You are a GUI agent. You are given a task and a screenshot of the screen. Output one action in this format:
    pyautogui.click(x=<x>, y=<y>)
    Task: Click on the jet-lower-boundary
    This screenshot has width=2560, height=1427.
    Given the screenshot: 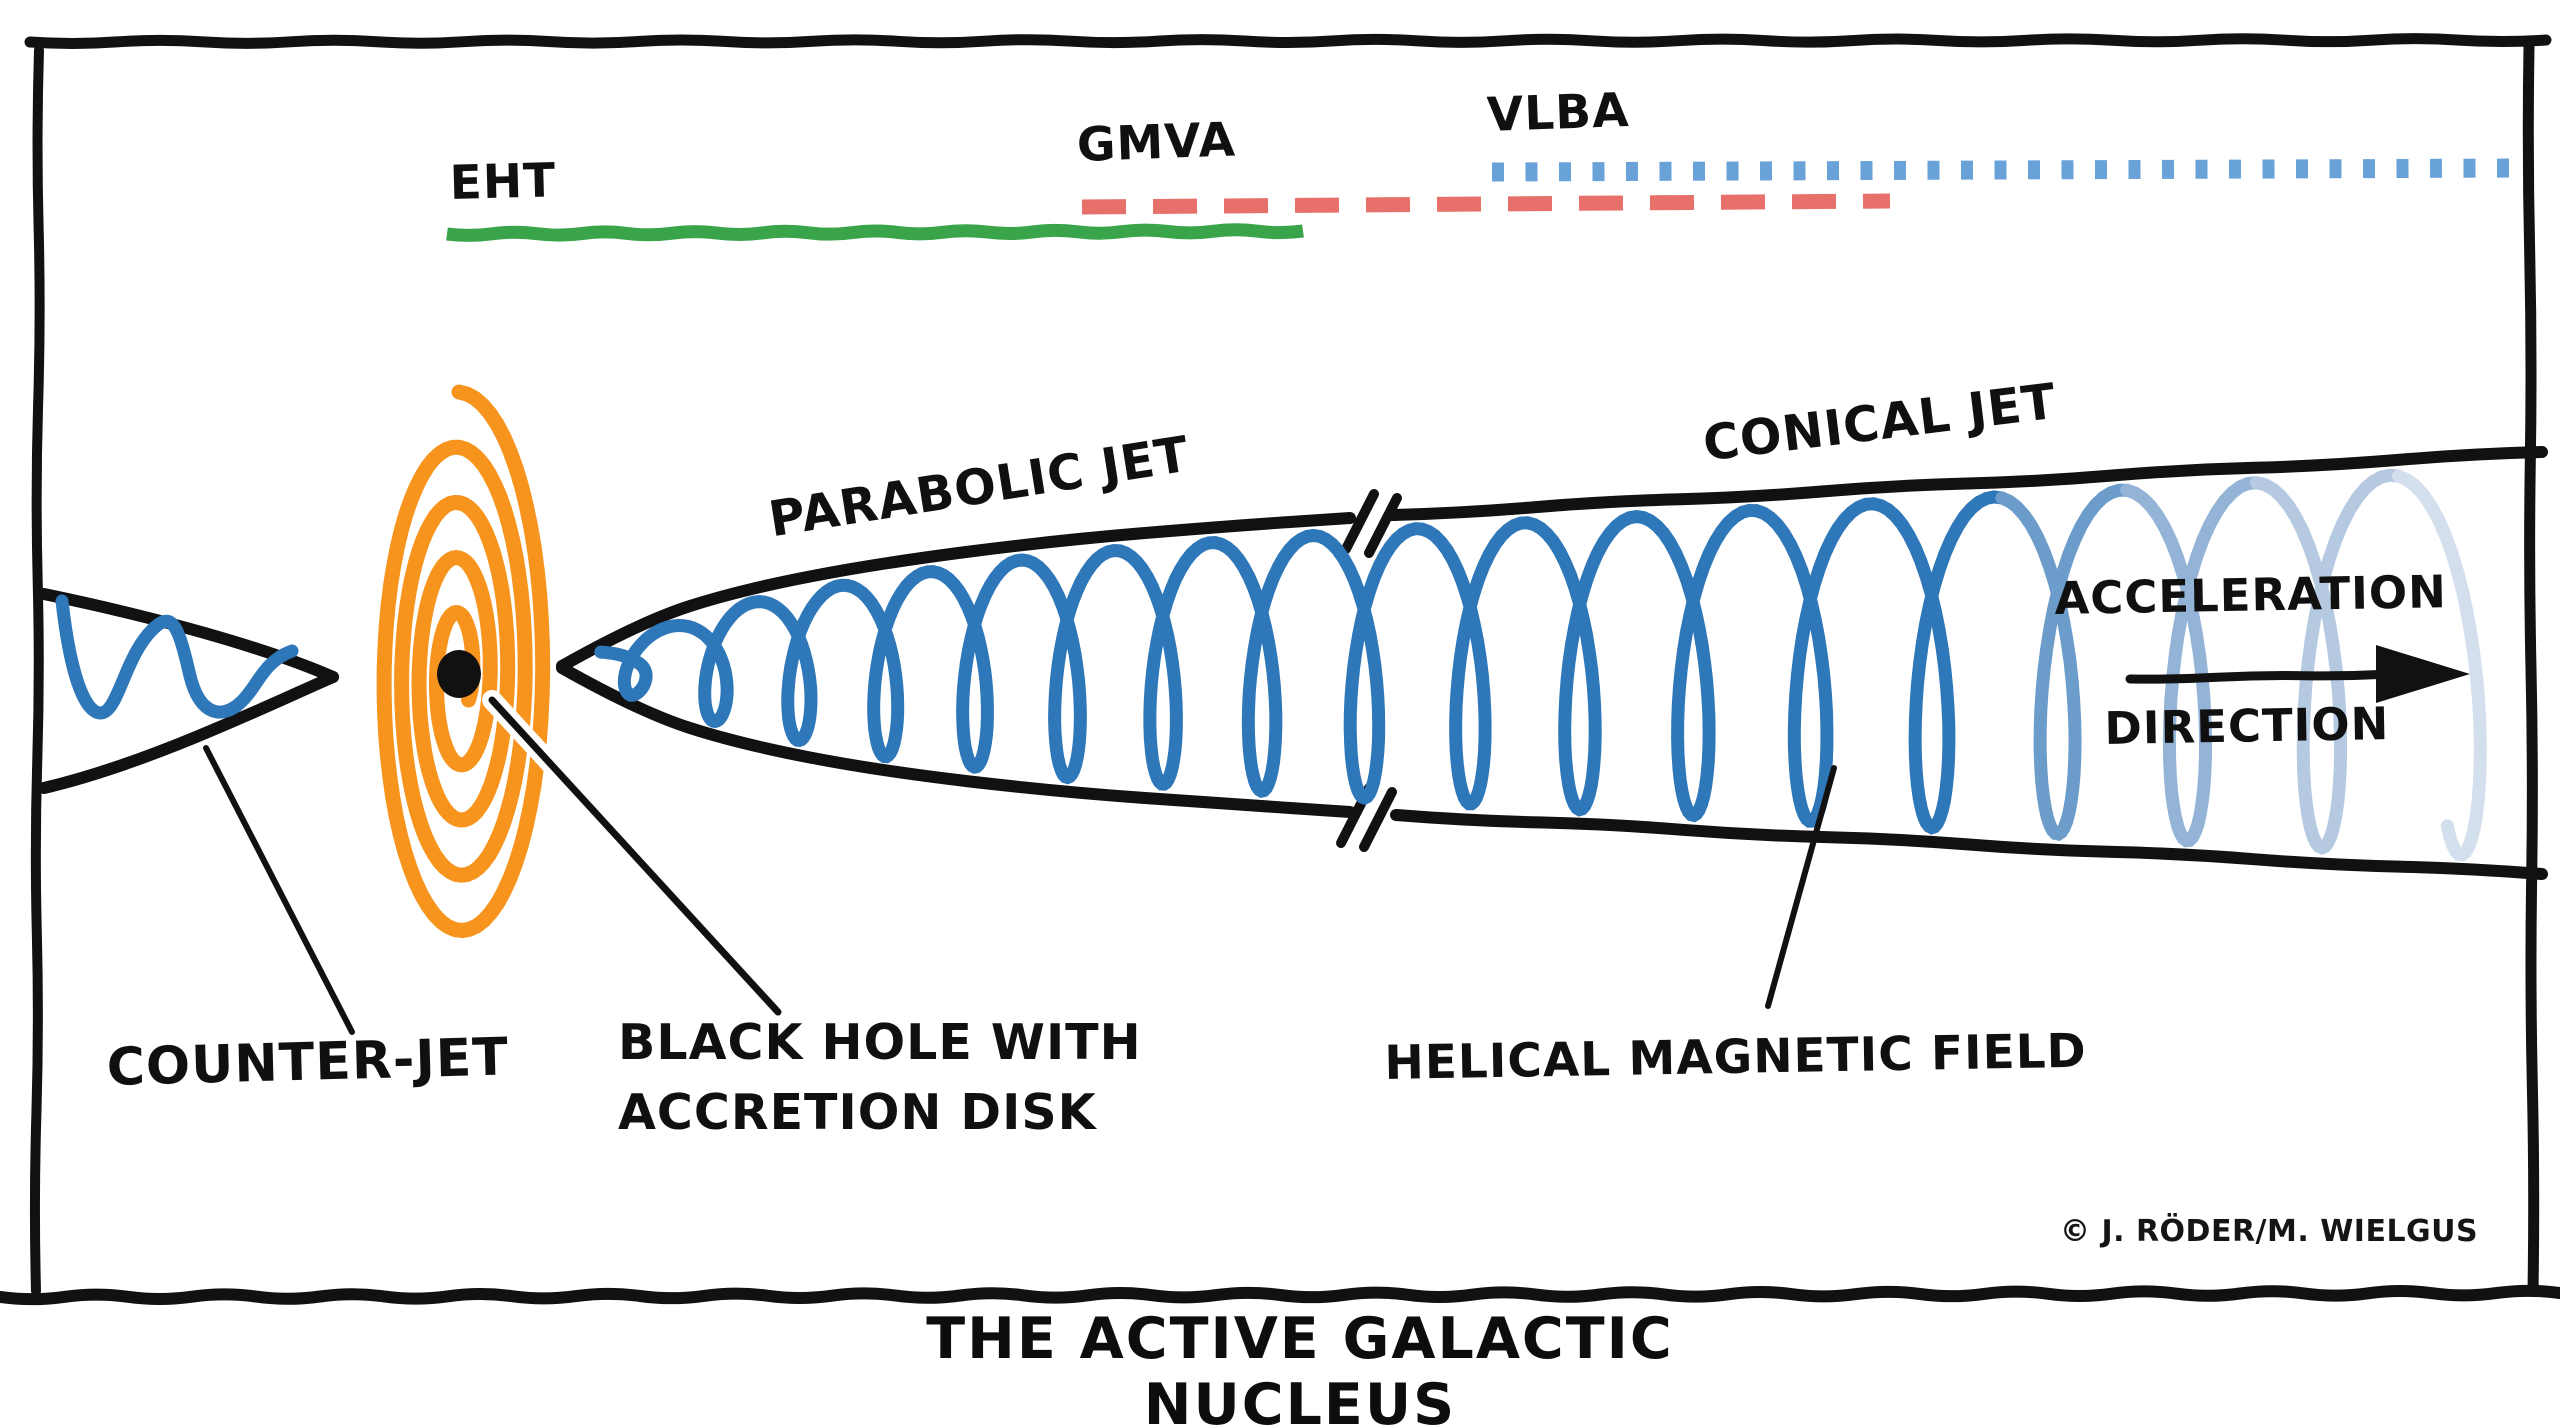 What is the action you would take?
    pyautogui.click(x=956, y=740)
    